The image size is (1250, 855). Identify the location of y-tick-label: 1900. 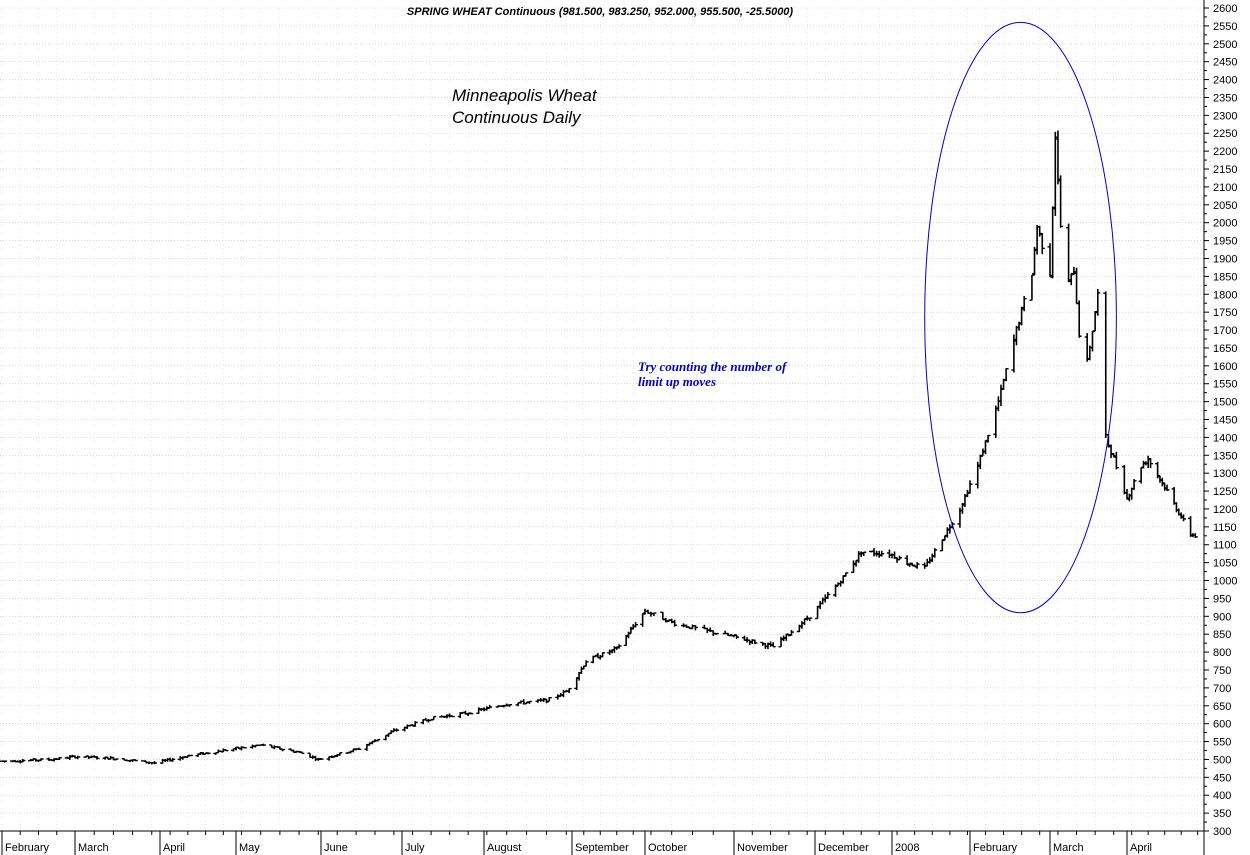
(1225, 259).